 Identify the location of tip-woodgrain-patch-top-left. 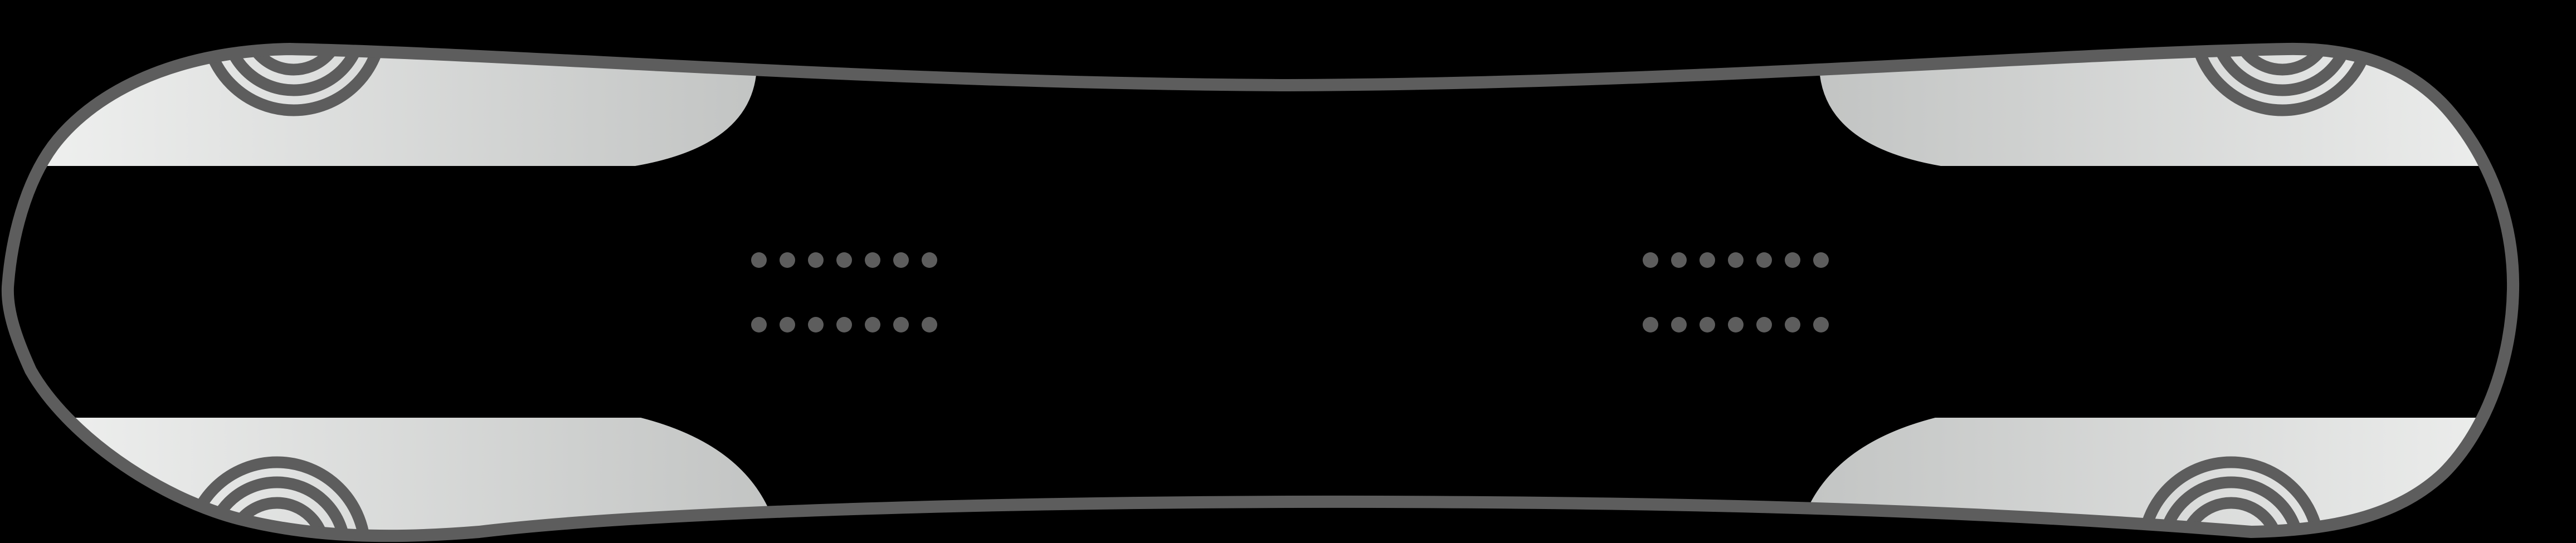
(383, 107).